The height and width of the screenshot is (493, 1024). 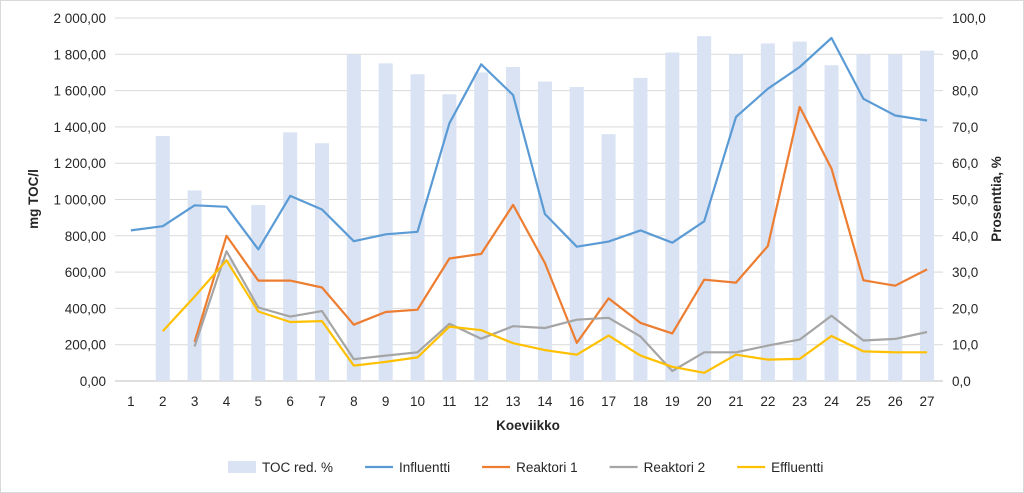 I want to click on y-right-tick-label: 90,0, so click(x=965, y=54).